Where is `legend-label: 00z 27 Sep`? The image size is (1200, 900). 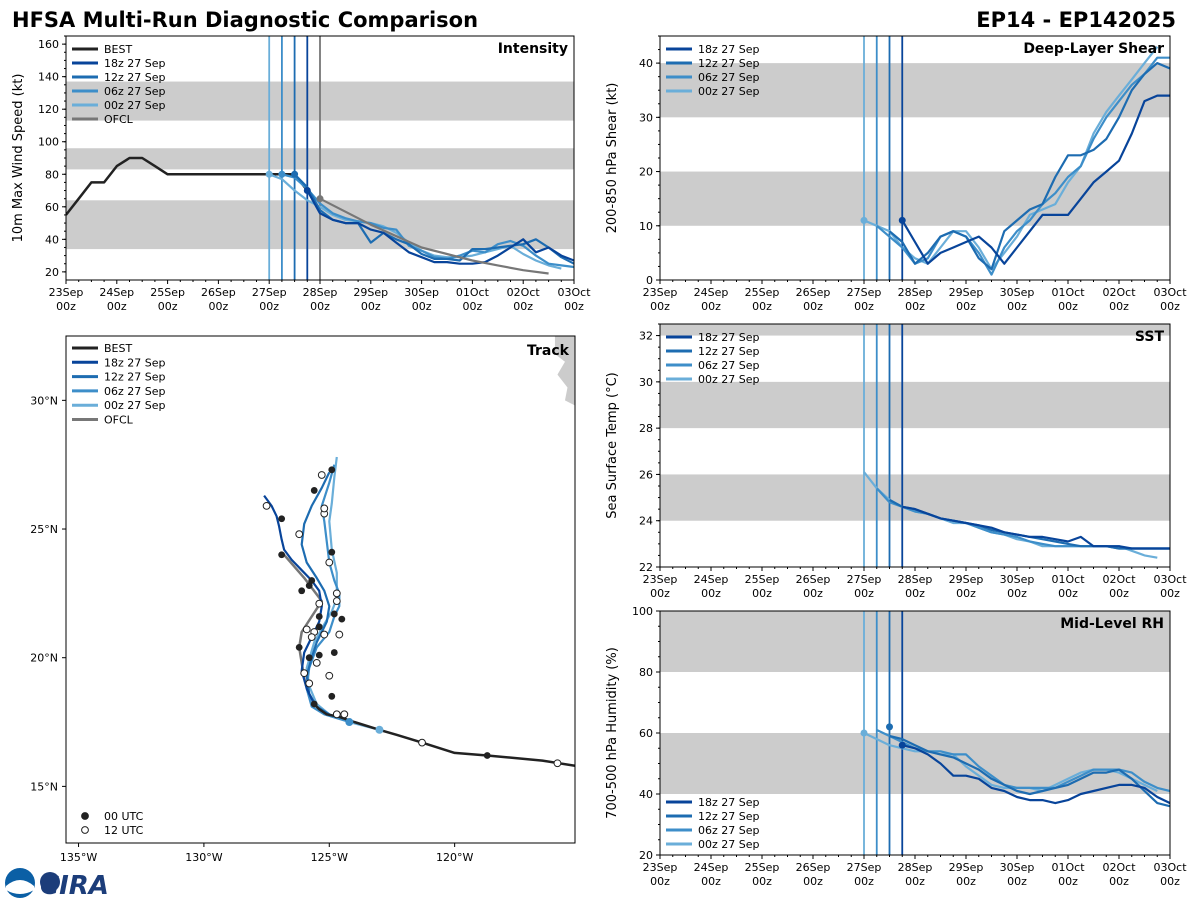 legend-label: 00z 27 Sep is located at coordinates (729, 379).